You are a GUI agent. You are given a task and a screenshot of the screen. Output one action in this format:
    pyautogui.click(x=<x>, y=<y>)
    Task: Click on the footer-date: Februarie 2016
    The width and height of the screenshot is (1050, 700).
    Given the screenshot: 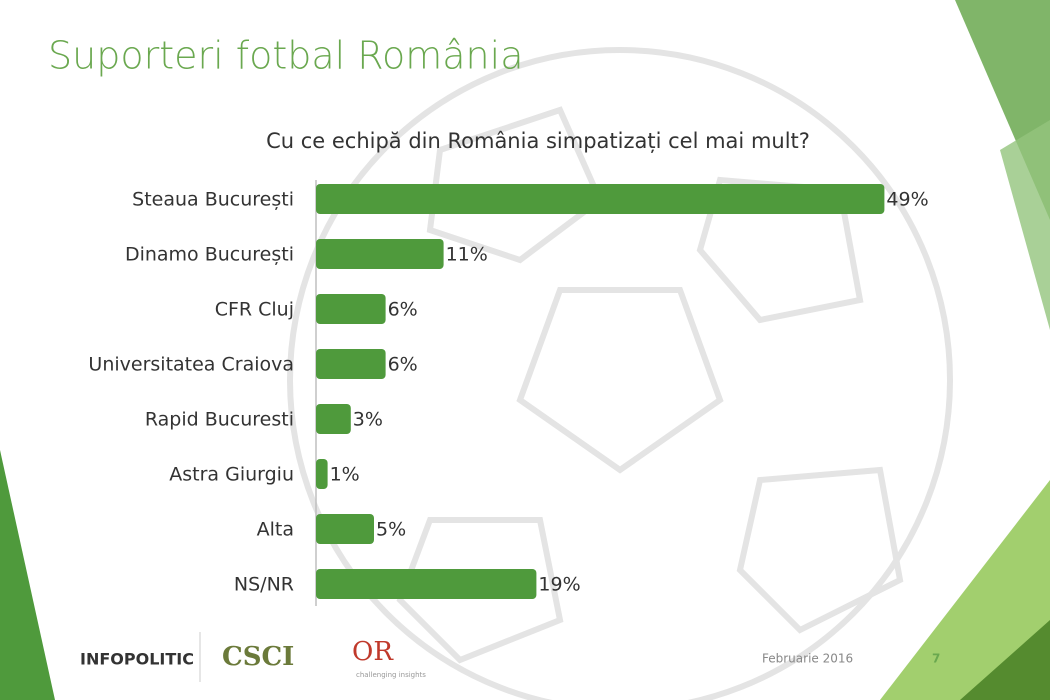 What is the action you would take?
    pyautogui.click(x=807, y=659)
    